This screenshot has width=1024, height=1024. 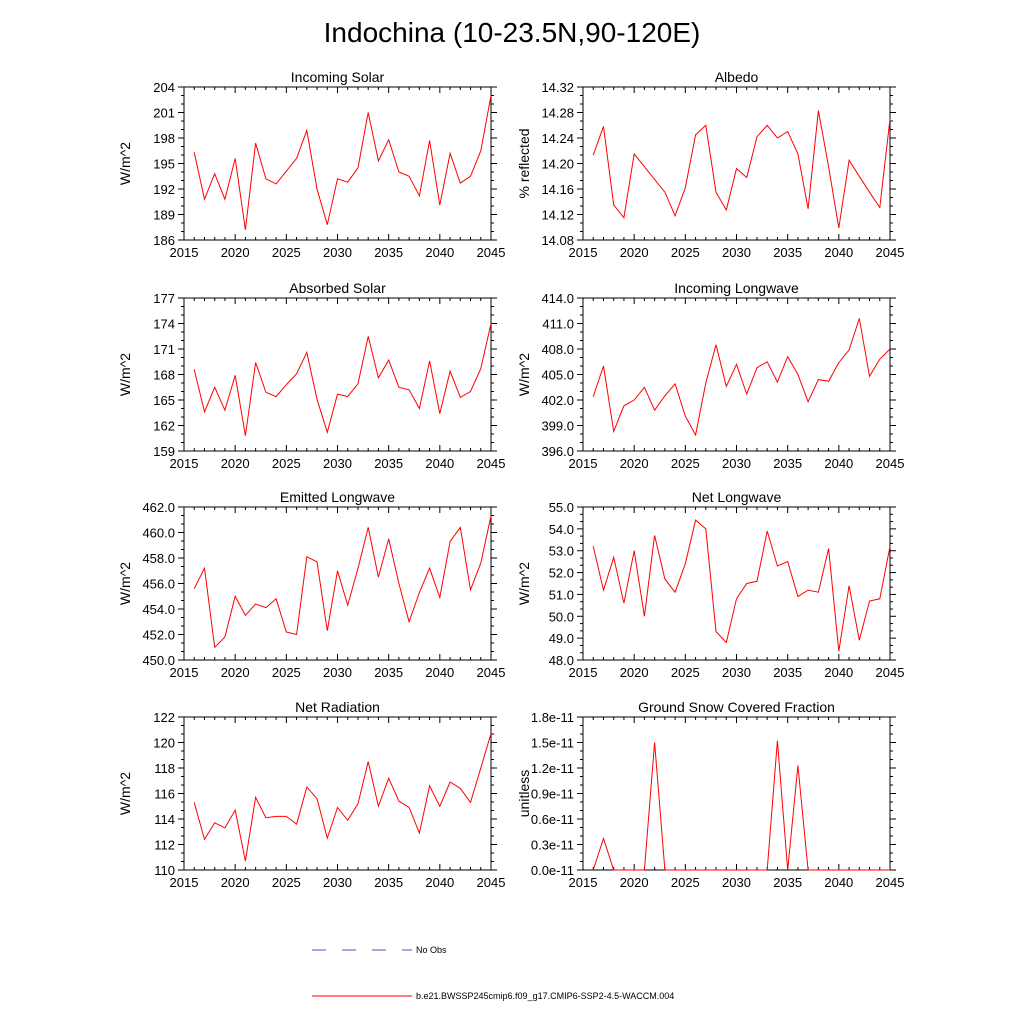 I want to click on y-tick-label: 112, so click(x=164, y=845).